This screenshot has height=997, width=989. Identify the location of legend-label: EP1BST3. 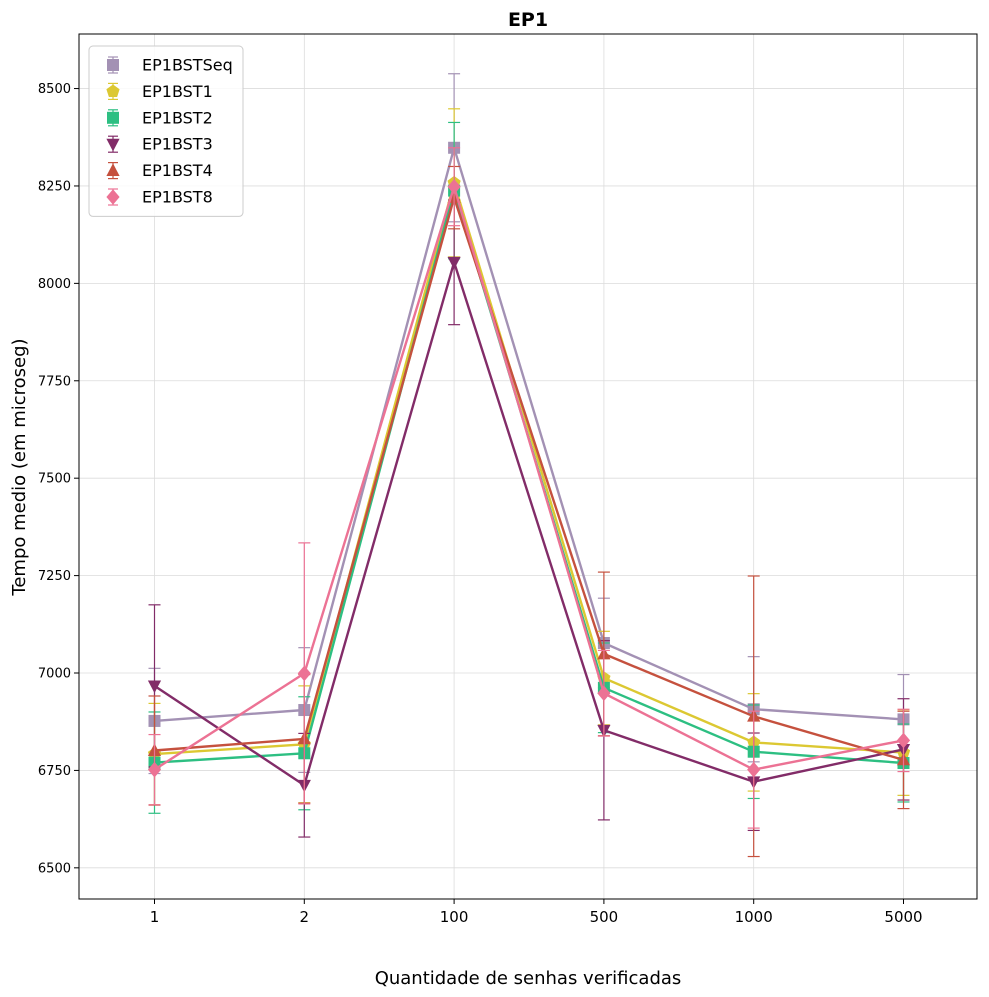
(177, 144).